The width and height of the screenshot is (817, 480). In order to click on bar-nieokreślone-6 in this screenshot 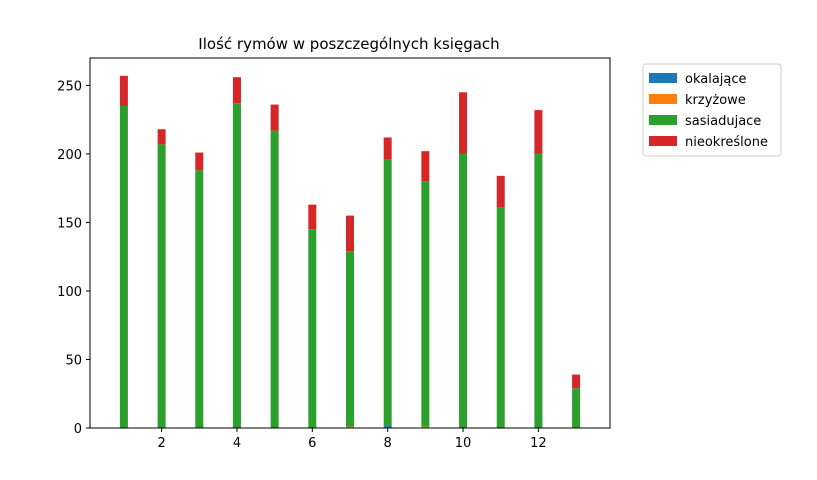, I will do `click(312, 217)`.